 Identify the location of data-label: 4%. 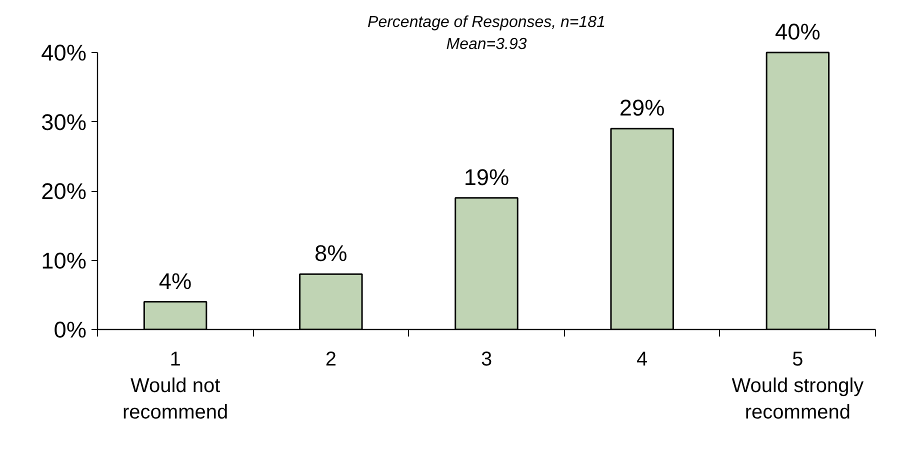
(175, 281).